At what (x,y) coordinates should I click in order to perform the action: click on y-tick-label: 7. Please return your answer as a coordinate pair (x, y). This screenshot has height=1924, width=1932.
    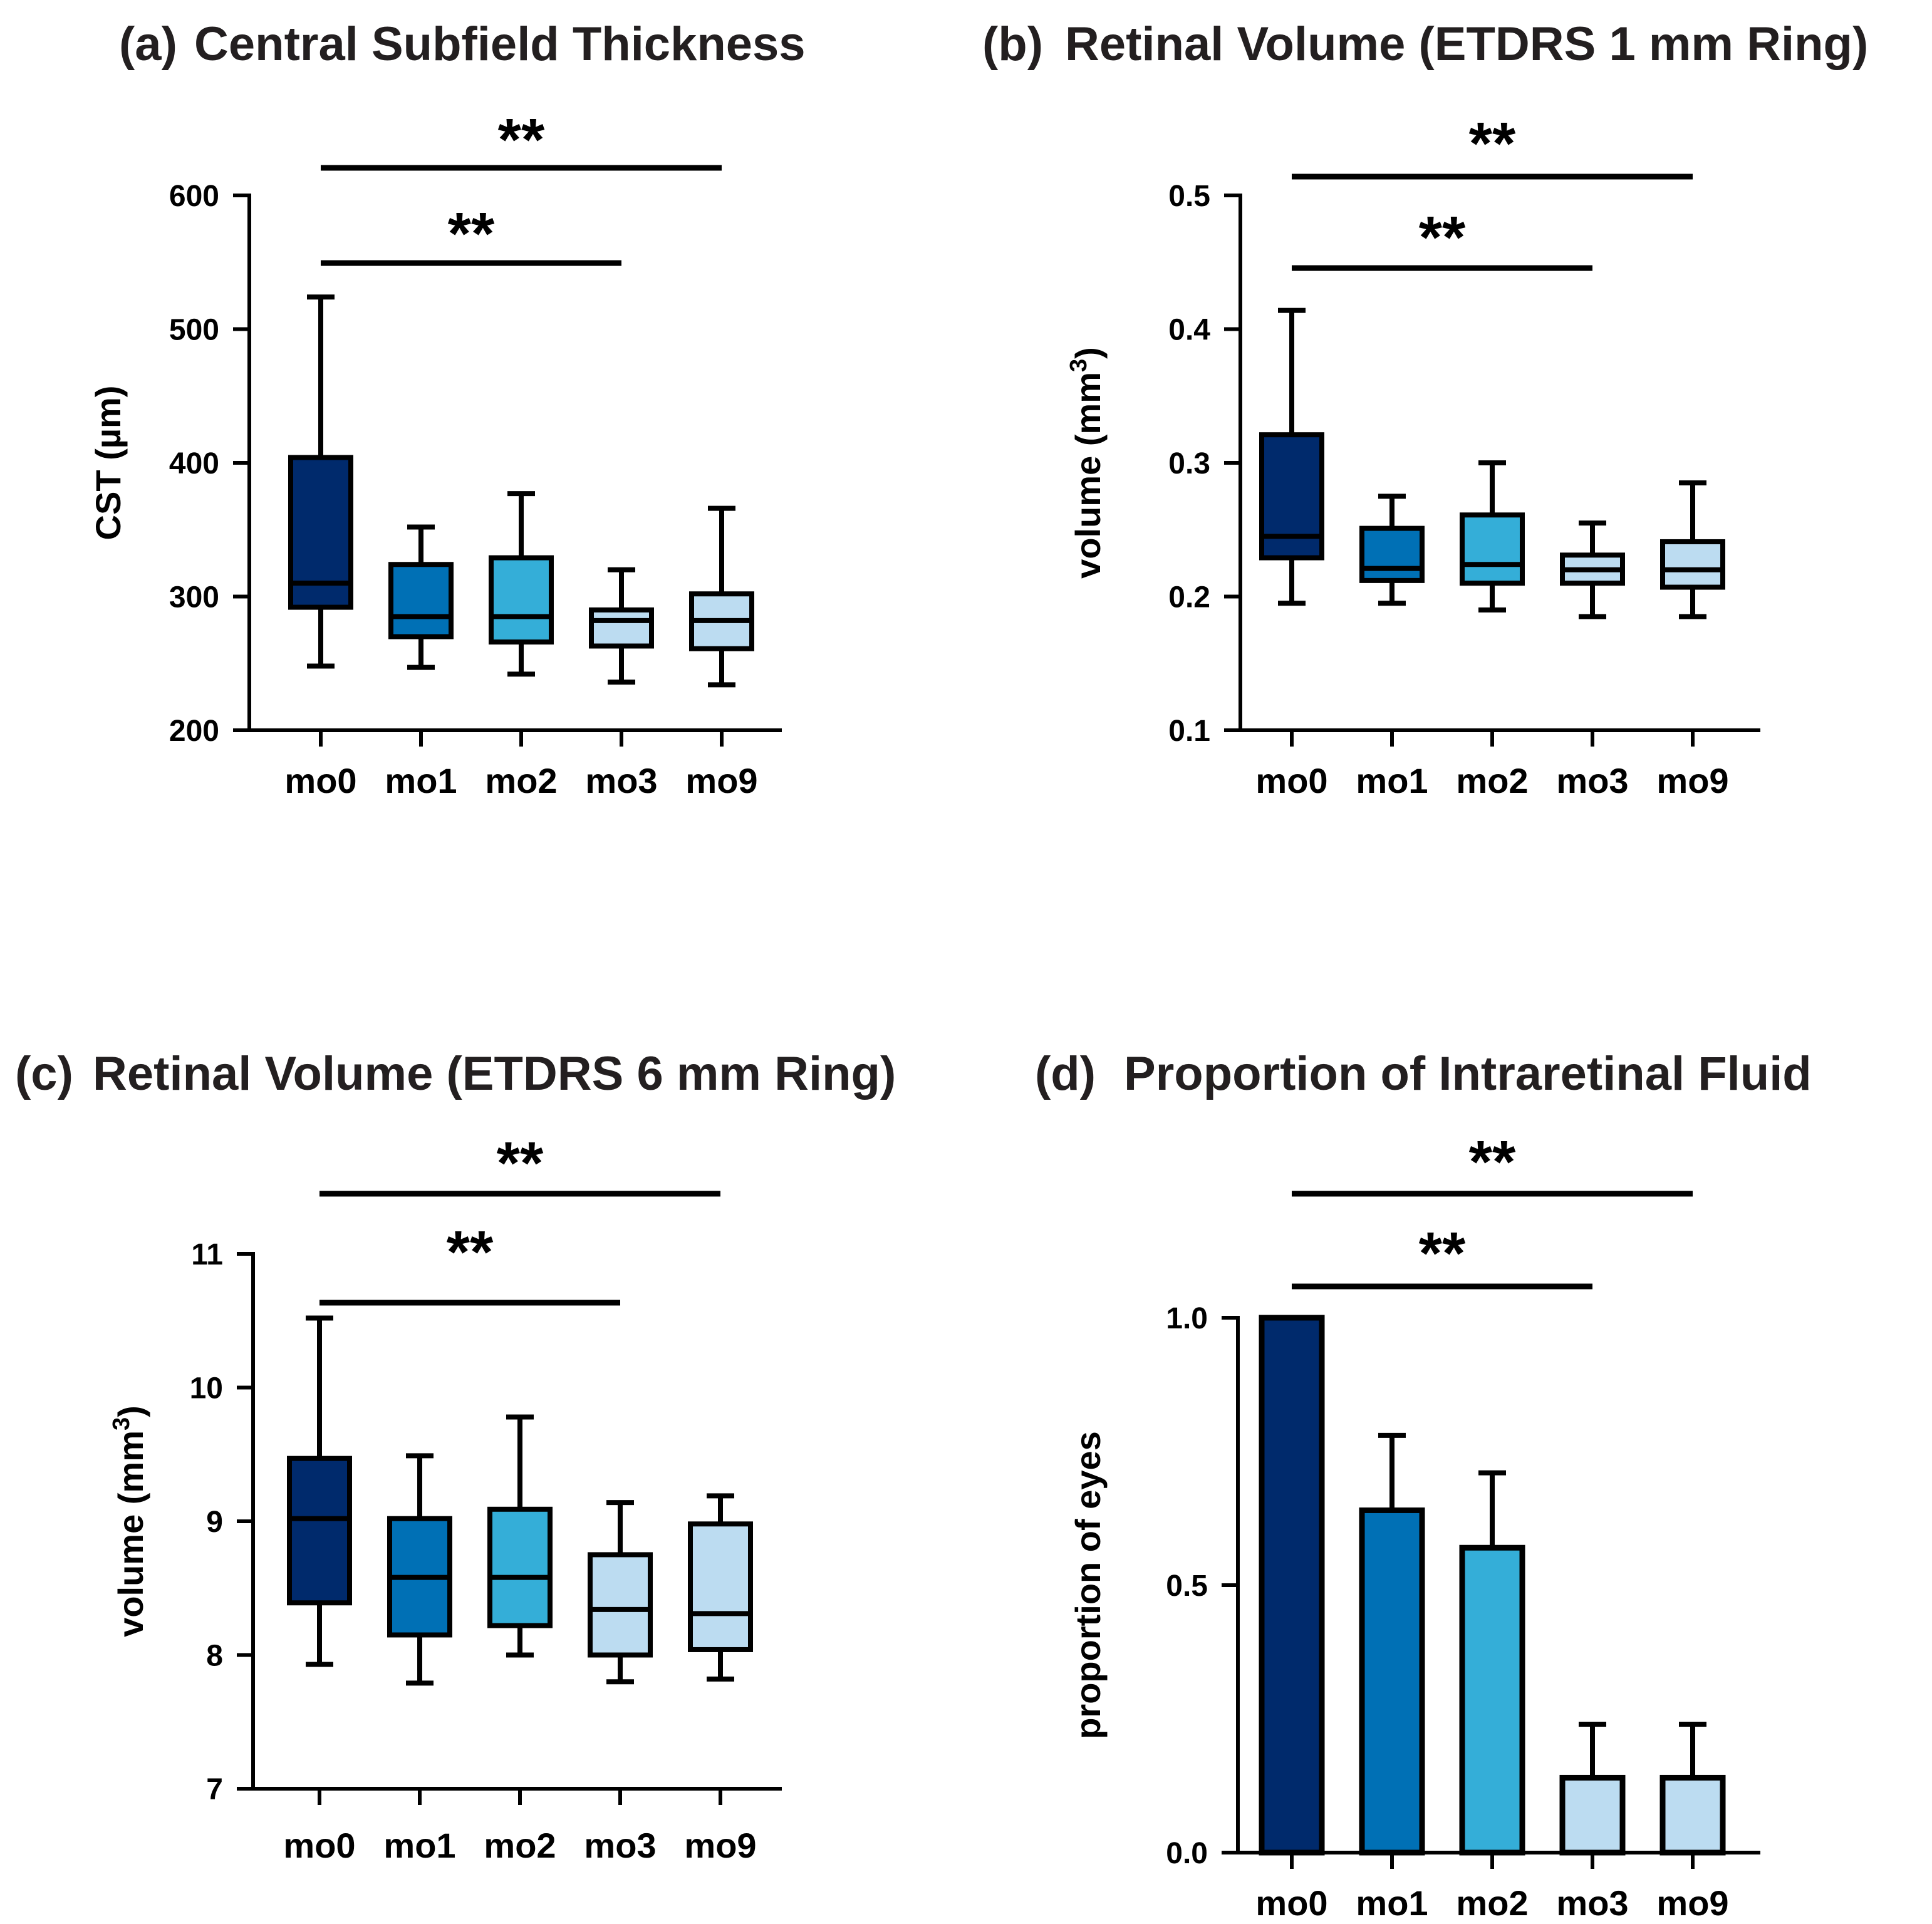
    Looking at the image, I should click on (215, 1790).